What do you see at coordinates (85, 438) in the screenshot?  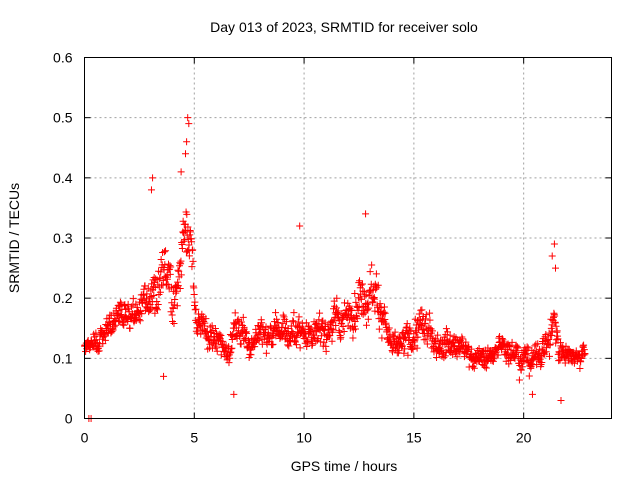 I see `x-tick-label: 0` at bounding box center [85, 438].